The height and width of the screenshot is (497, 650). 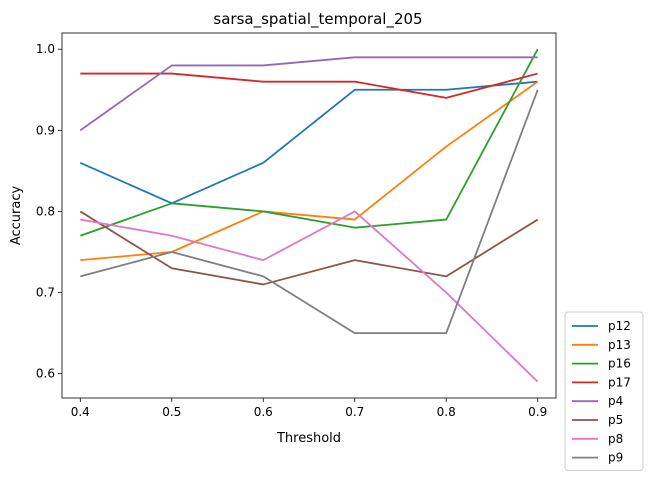 I want to click on x-tick-label: 0.6, so click(x=263, y=412).